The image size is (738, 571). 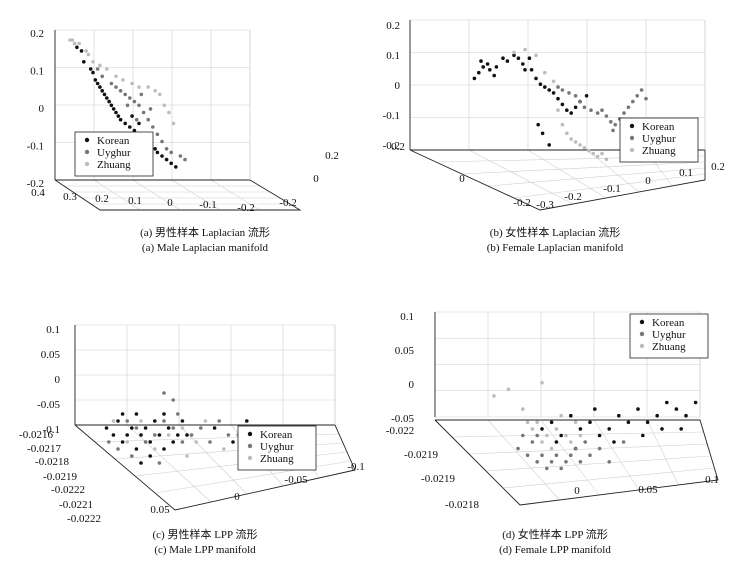 What do you see at coordinates (38, 193) in the screenshot?
I see `x-tick-label: 0.4` at bounding box center [38, 193].